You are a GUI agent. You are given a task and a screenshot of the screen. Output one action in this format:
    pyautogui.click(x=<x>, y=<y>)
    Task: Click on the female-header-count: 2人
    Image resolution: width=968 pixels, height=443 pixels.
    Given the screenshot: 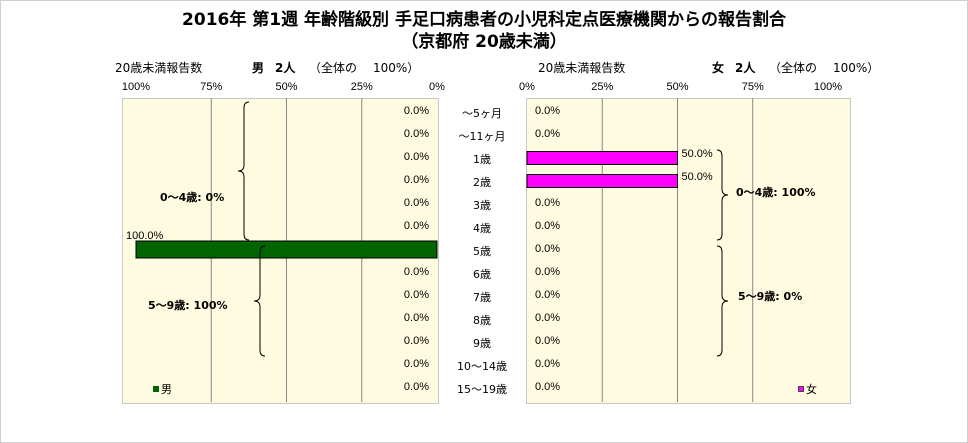 What is the action you would take?
    pyautogui.click(x=745, y=68)
    